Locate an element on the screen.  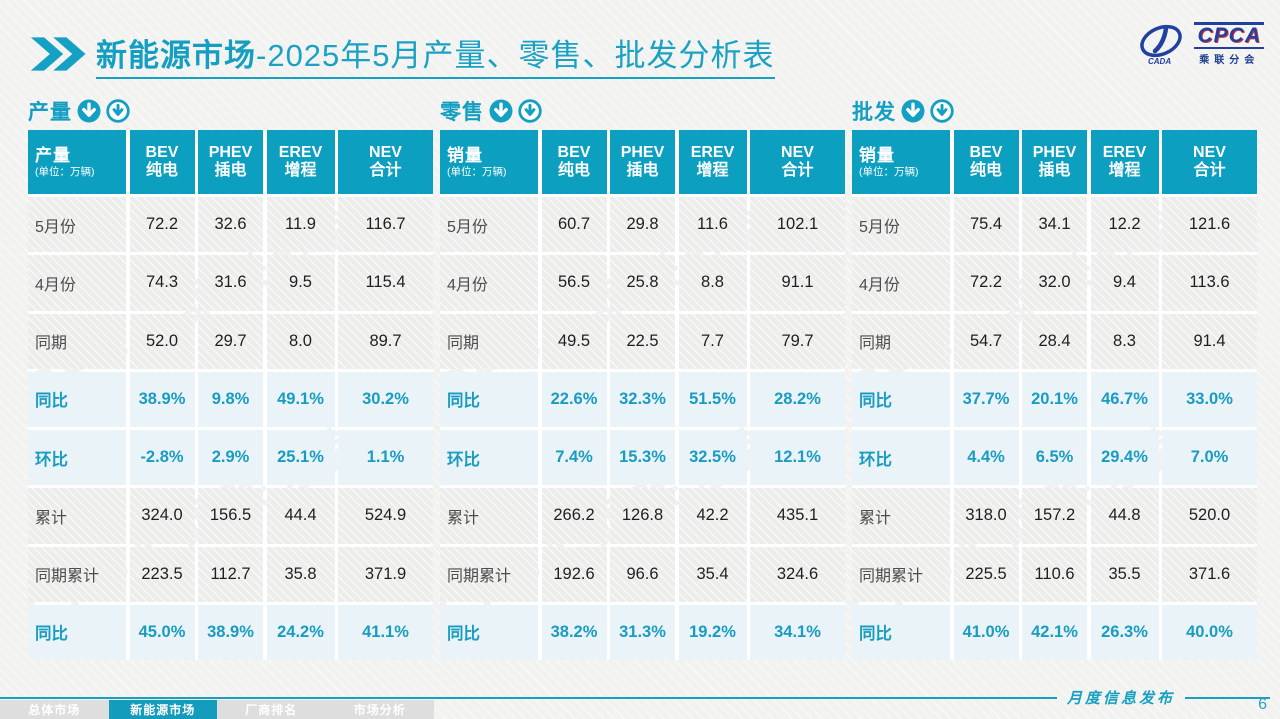
cell-value: 19.2% is located at coordinates (712, 632).